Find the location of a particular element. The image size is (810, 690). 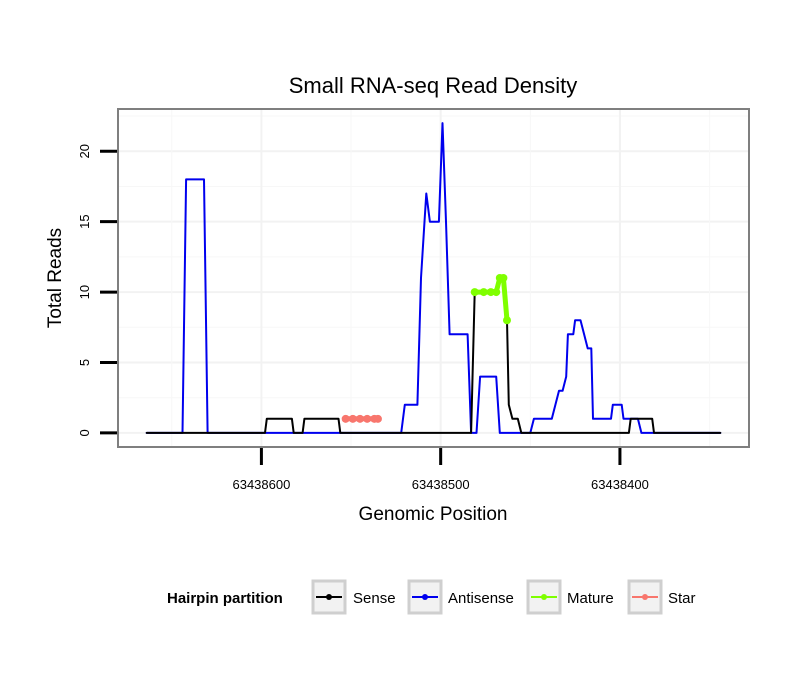

legend-item-antisense: Antisense is located at coordinates (460, 597).